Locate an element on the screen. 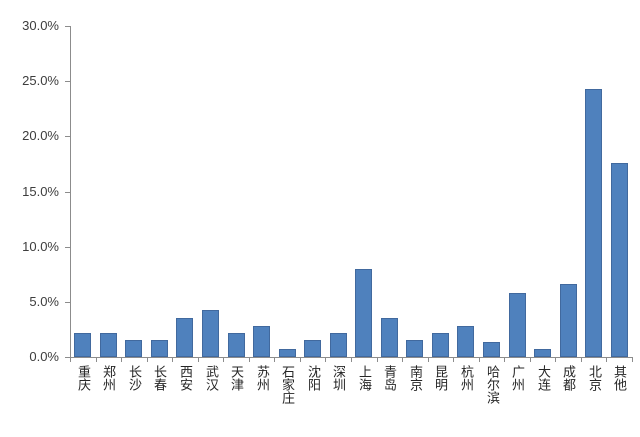  x-category-label: 长沙 is located at coordinates (134, 378).